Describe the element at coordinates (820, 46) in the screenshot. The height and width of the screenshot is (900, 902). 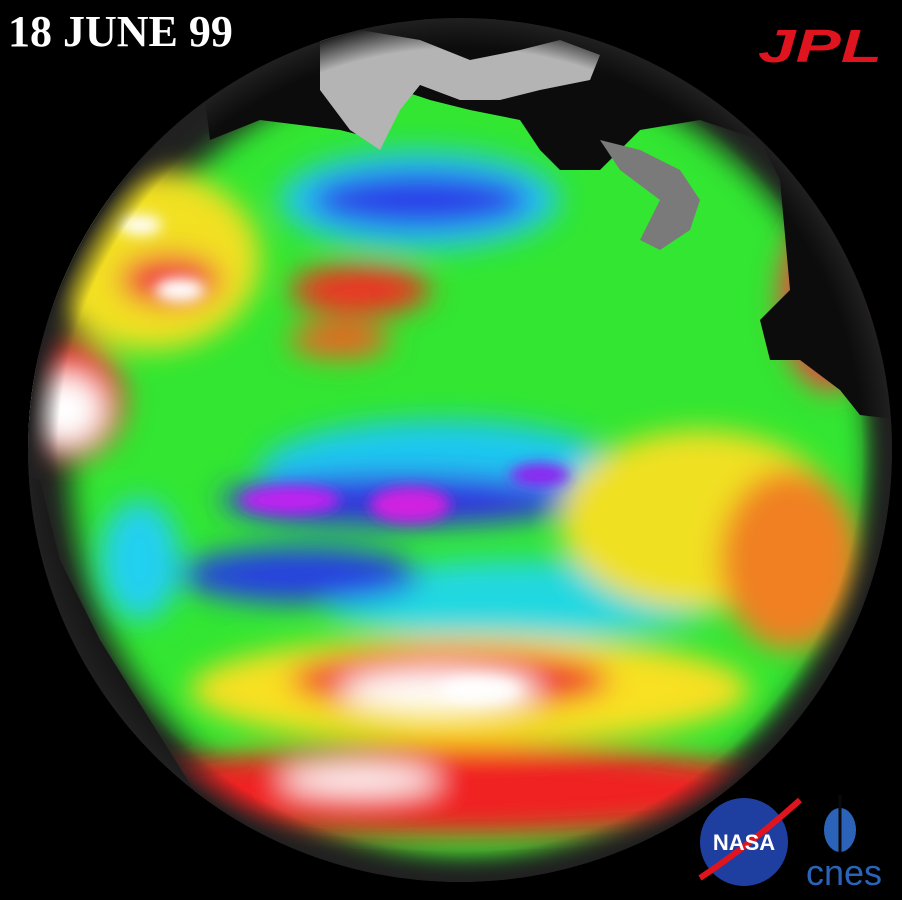
I see `jpl-logo: JPL` at that location.